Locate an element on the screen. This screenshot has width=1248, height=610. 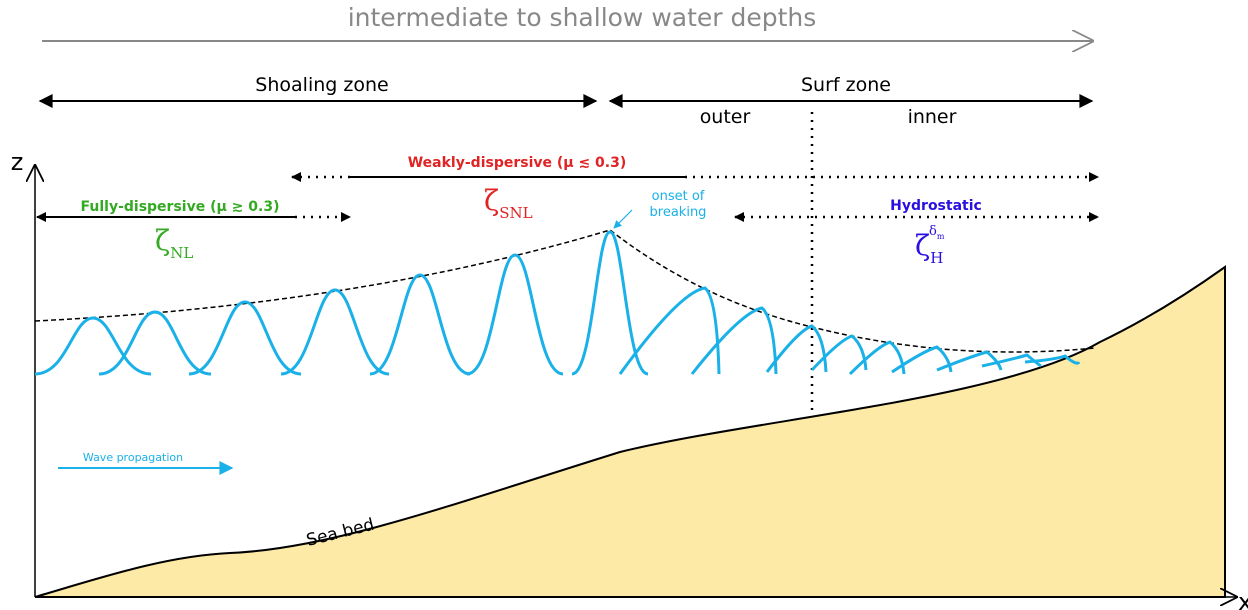
subscript: H is located at coordinates (936, 258).